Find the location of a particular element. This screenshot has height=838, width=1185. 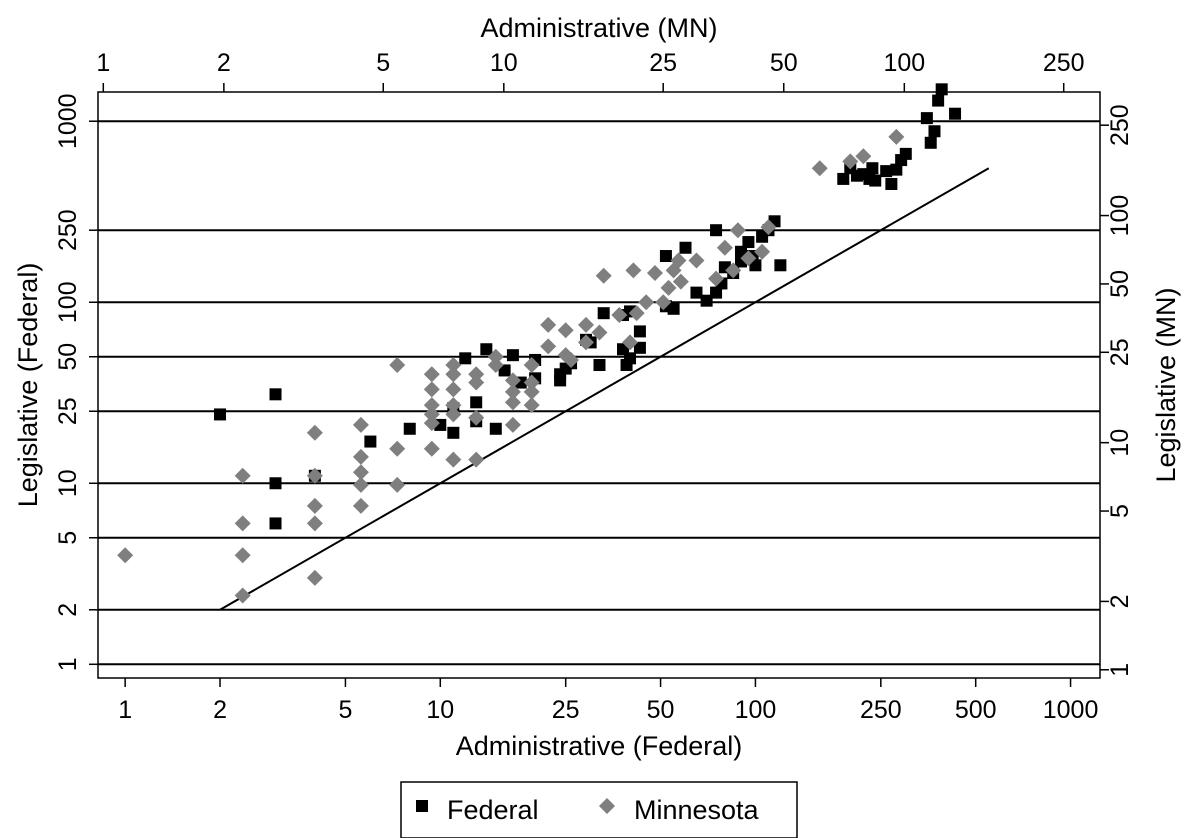

legend-minnesota-label: Minnesota is located at coordinates (697, 810).